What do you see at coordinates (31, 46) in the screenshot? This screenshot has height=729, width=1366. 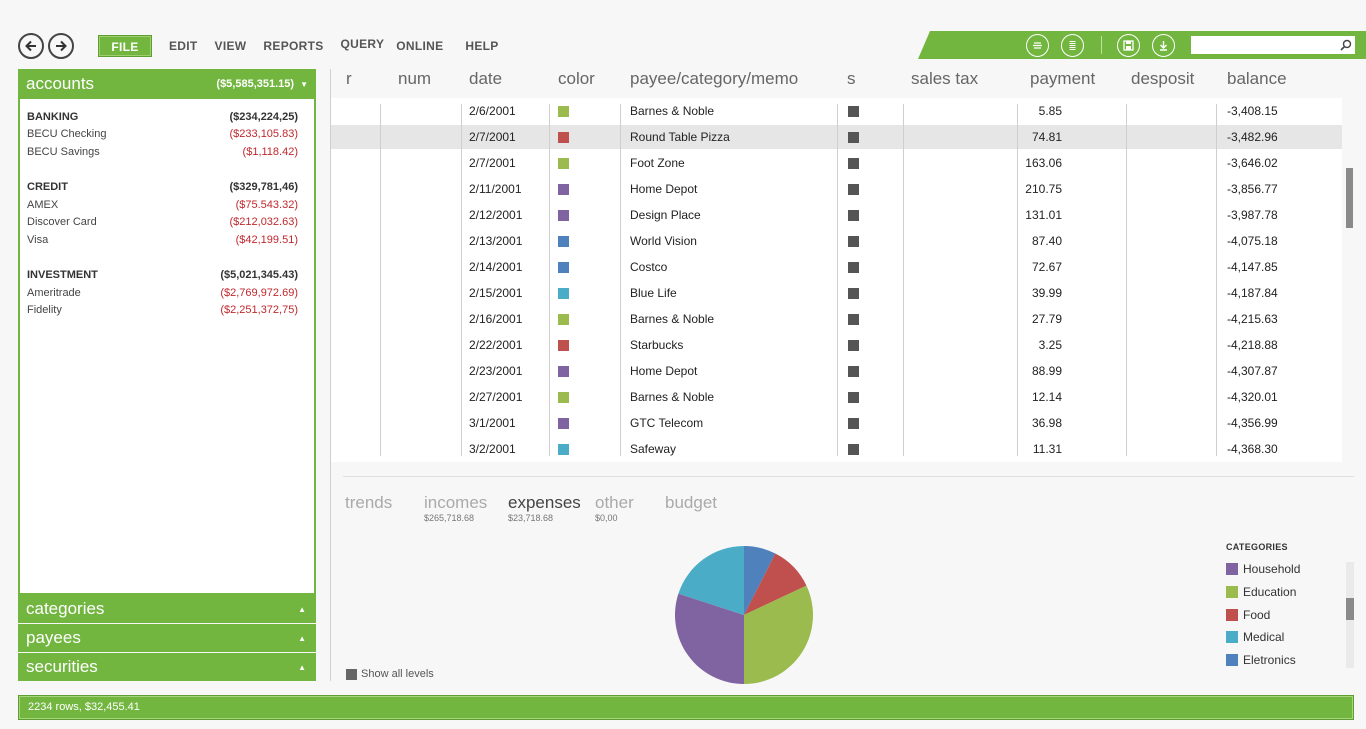 I see `back-button` at bounding box center [31, 46].